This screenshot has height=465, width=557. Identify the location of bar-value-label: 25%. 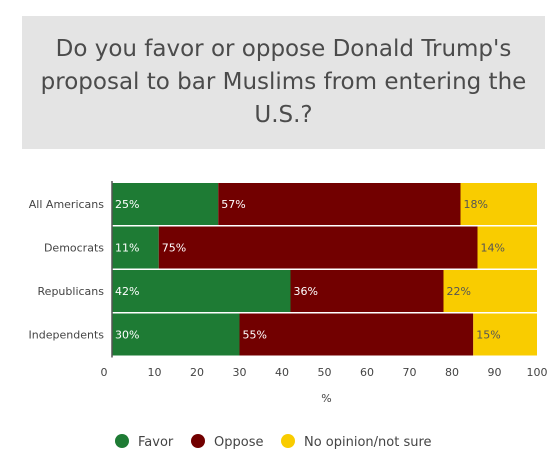
(127, 204).